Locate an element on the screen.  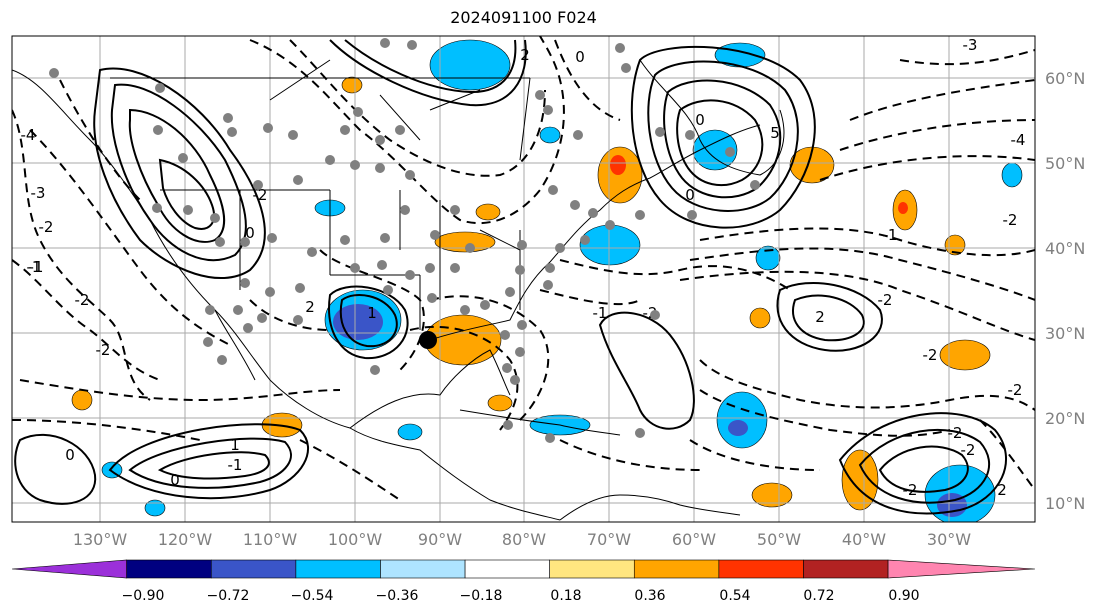
lon-label: 120°W is located at coordinates (185, 539).